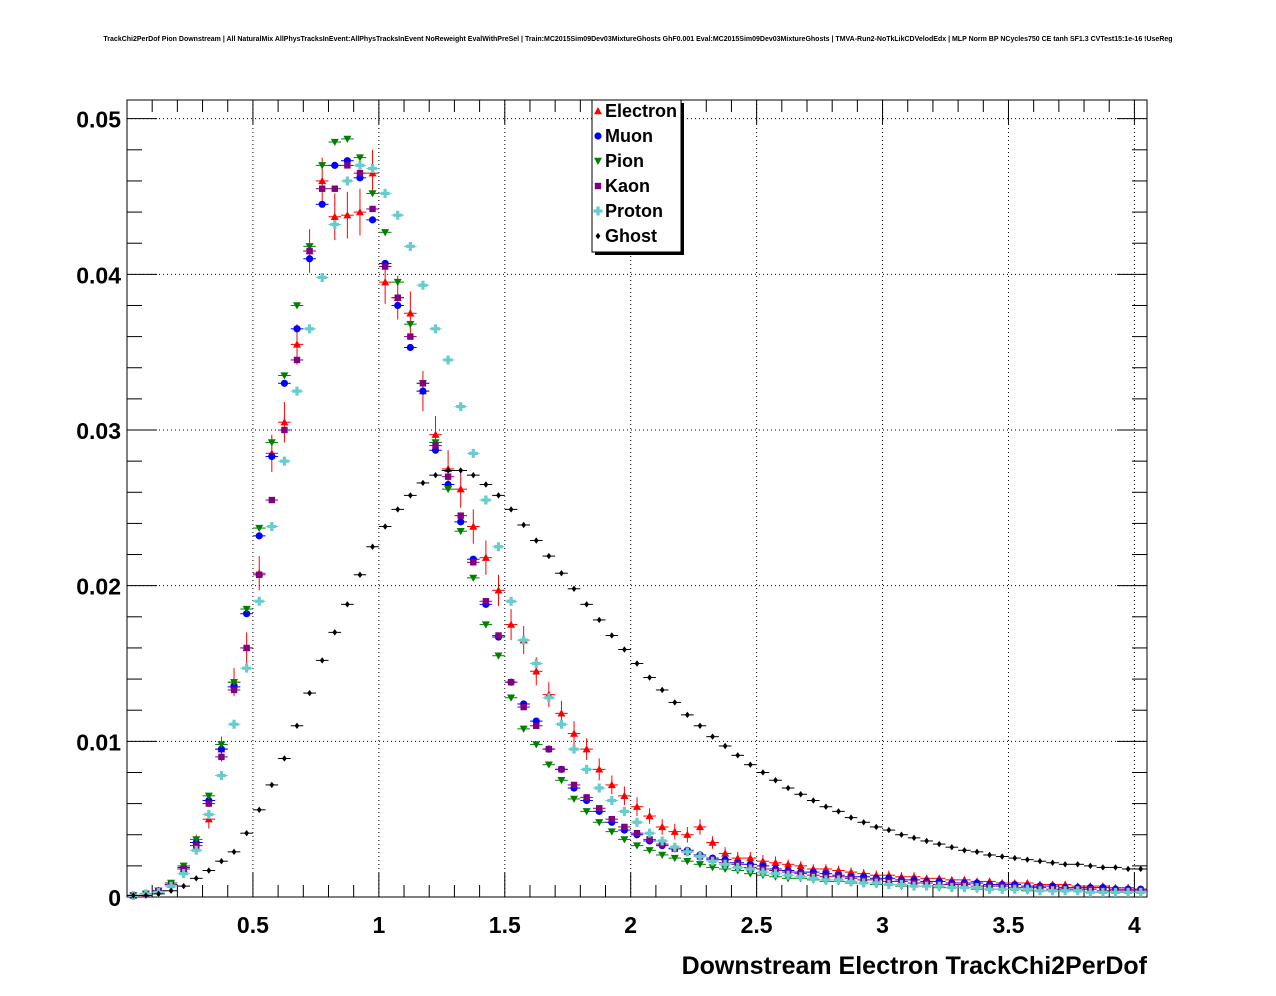  Describe the element at coordinates (1008, 925) in the screenshot. I see `x-tick-label: 3.5` at that location.